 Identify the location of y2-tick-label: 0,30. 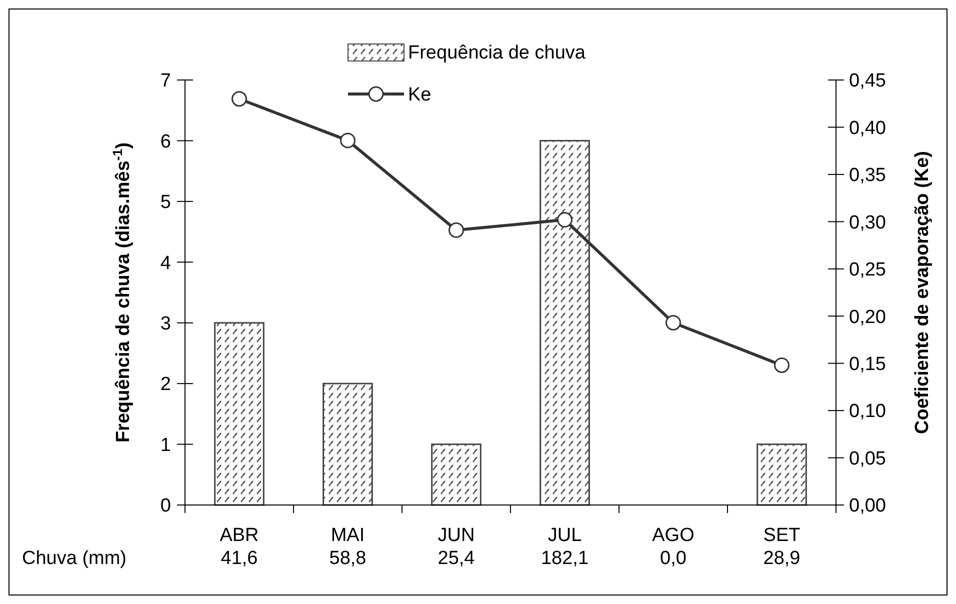
(867, 223).